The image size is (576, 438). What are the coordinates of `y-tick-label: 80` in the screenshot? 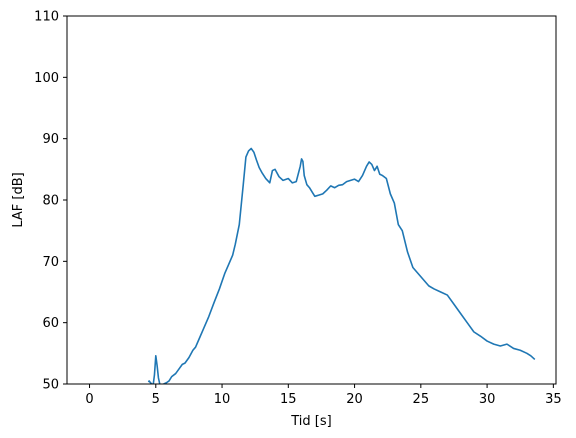 It's located at (50, 201).